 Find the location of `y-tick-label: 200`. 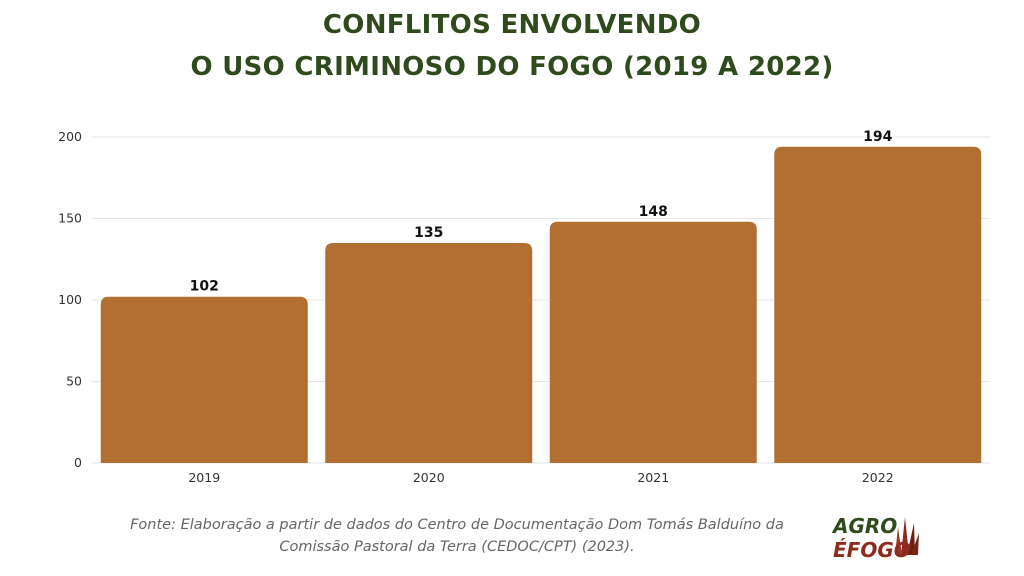

y-tick-label: 200 is located at coordinates (70, 136).